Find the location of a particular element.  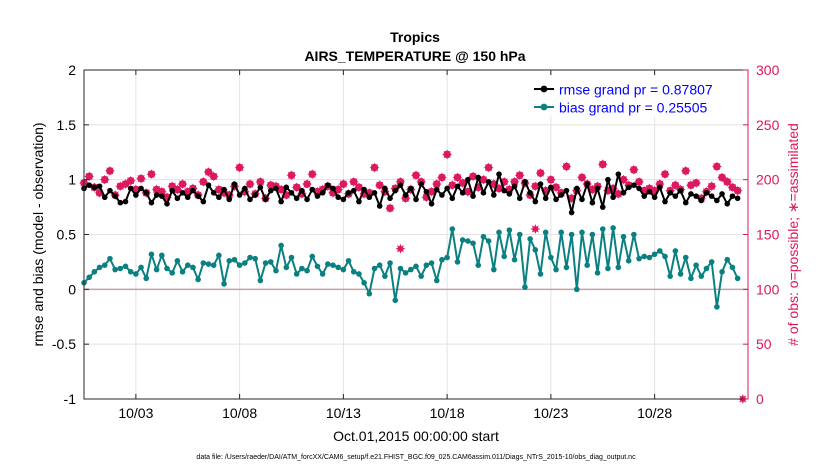

y-right-tick-label: 200 is located at coordinates (768, 180).